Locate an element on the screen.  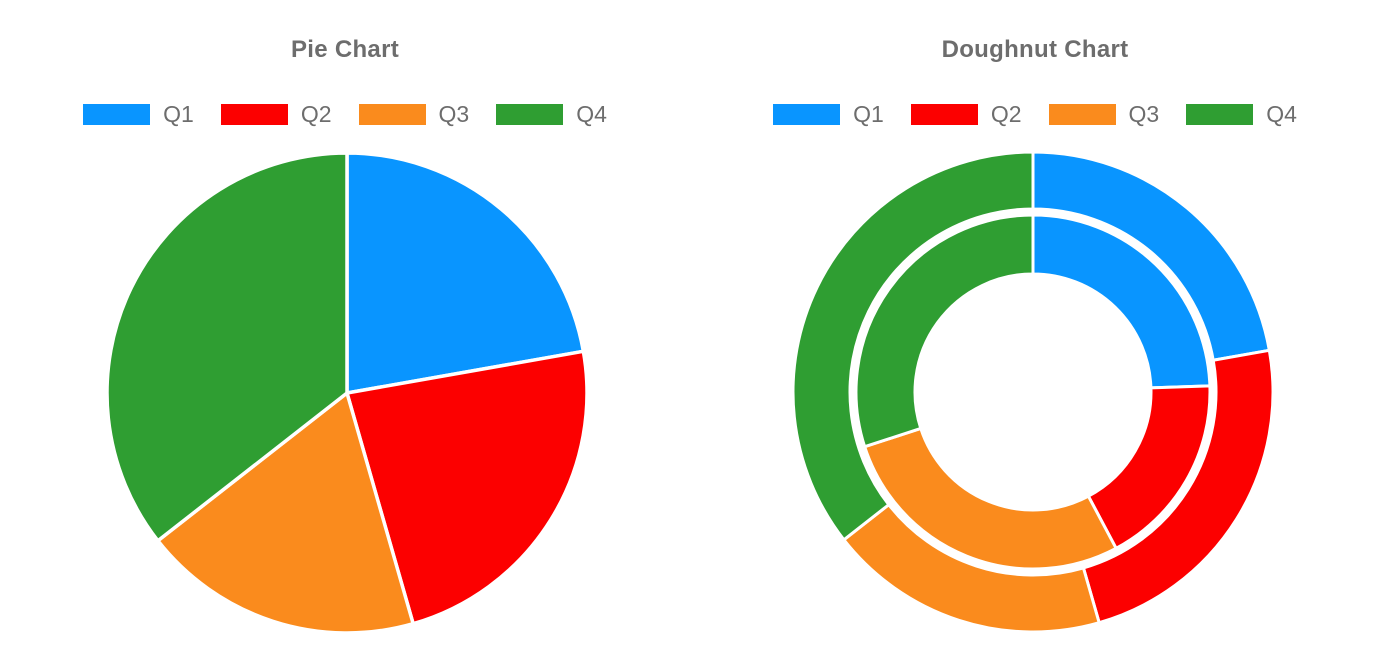
pie-slice-q2 is located at coordinates (467, 487).